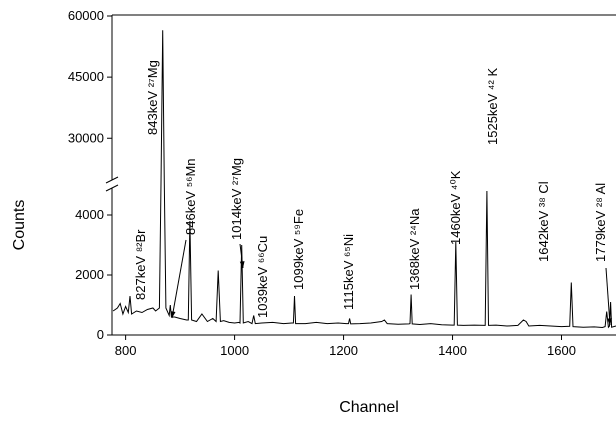 The image size is (616, 421). What do you see at coordinates (492, 106) in the screenshot?
I see `peak-annotation: 1525keV ⁴² K` at bounding box center [492, 106].